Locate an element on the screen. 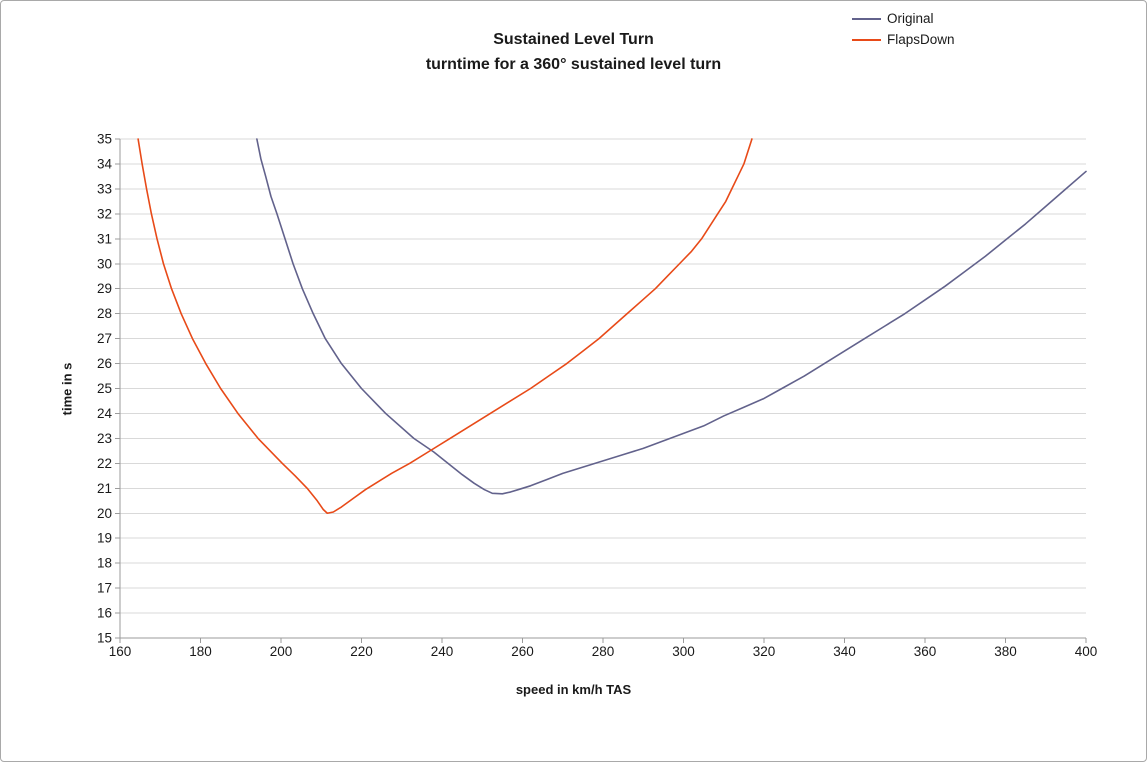 The image size is (1147, 762). svg-text: 24 is located at coordinates (105, 413).